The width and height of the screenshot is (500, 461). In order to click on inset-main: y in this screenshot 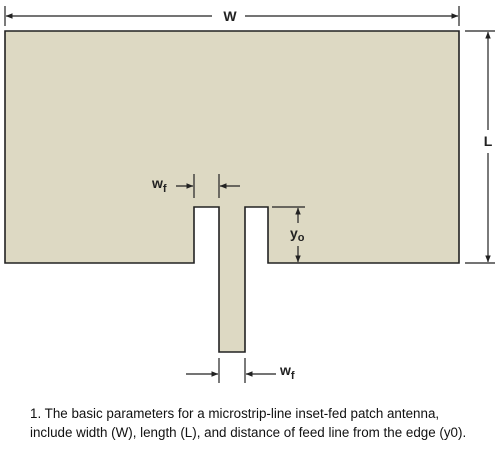, I will do `click(294, 233)`.